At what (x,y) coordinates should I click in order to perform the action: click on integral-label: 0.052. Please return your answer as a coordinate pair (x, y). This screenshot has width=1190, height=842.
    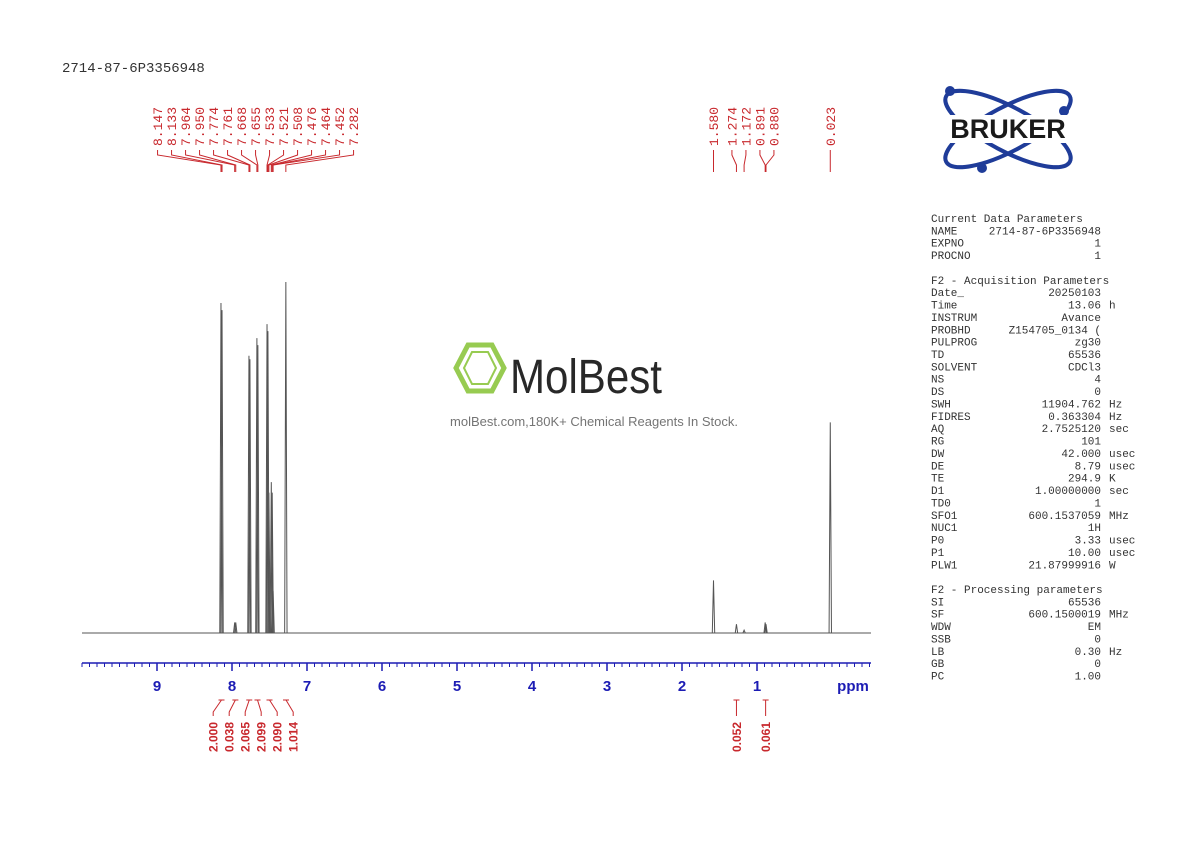
    Looking at the image, I should click on (737, 737).